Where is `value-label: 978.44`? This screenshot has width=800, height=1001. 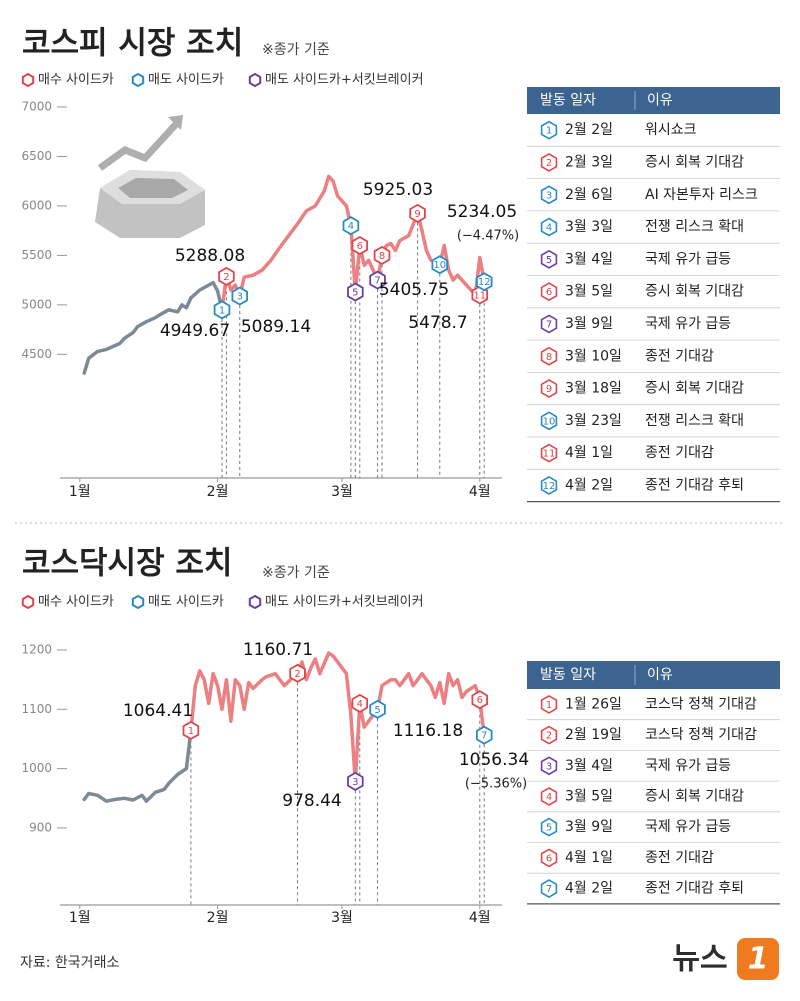 value-label: 978.44 is located at coordinates (311, 801).